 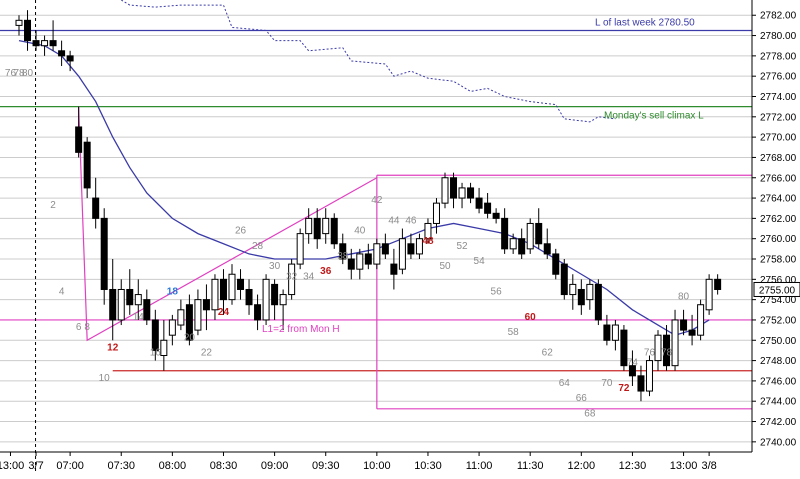 I want to click on bar-number-label: 26, so click(x=241, y=231).